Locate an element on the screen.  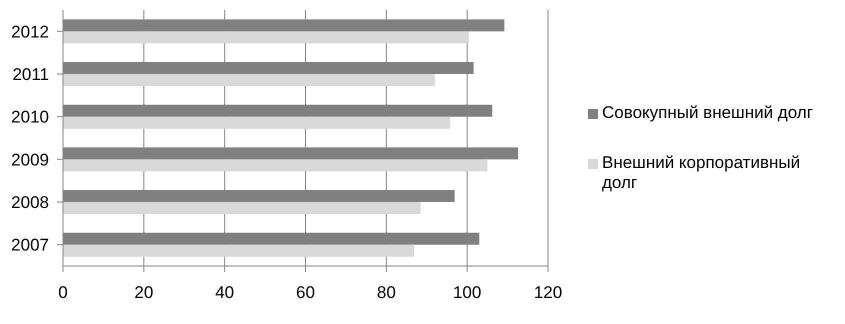
x-tick-label: 20 is located at coordinates (144, 292).